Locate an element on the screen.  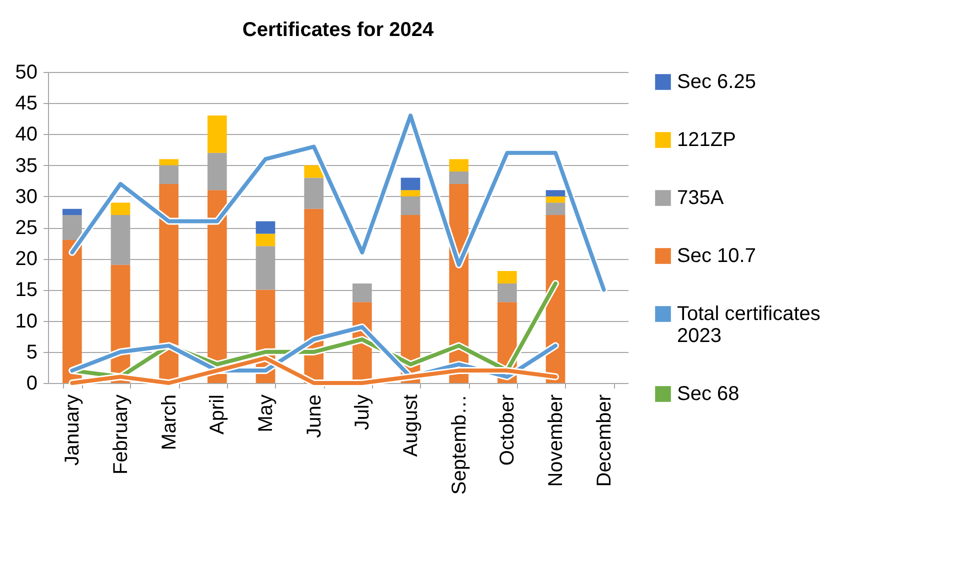
x-tick-label: July is located at coordinates (363, 412).